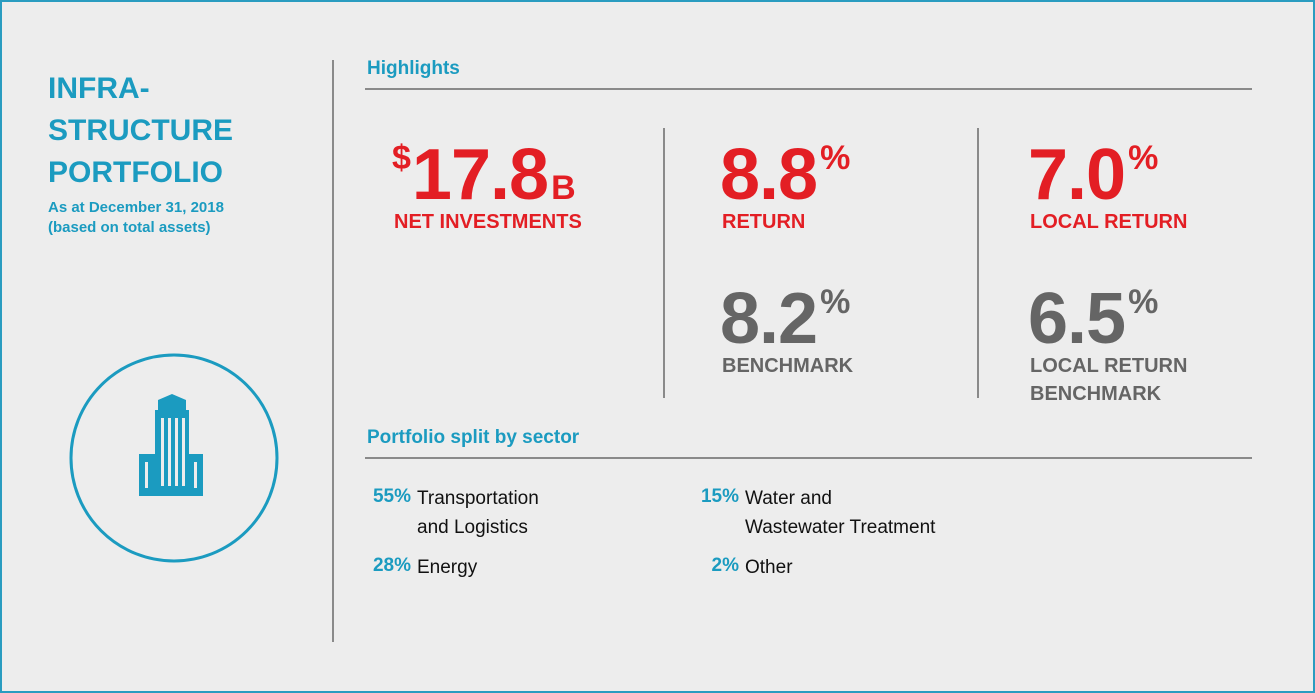  I want to click on title-line: INFRA-, so click(99, 88).